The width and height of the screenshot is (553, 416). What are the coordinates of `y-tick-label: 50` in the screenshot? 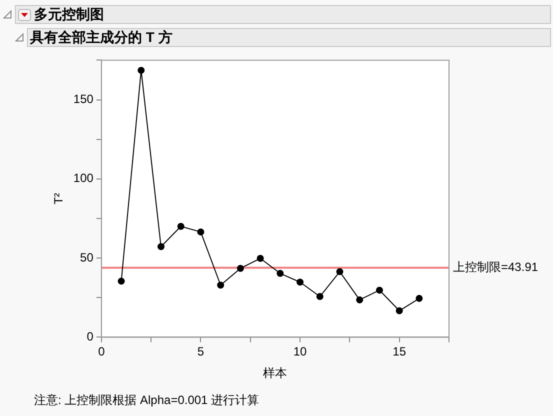 It's located at (87, 257).